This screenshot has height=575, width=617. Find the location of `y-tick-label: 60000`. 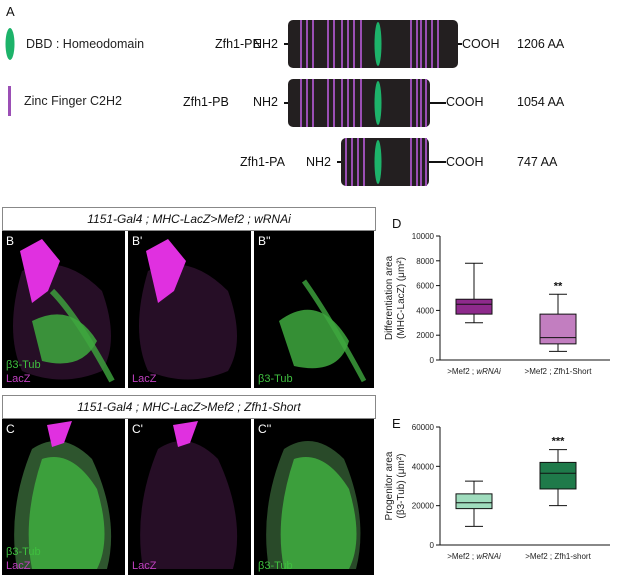

y-tick-label: 60000 is located at coordinates (423, 427).